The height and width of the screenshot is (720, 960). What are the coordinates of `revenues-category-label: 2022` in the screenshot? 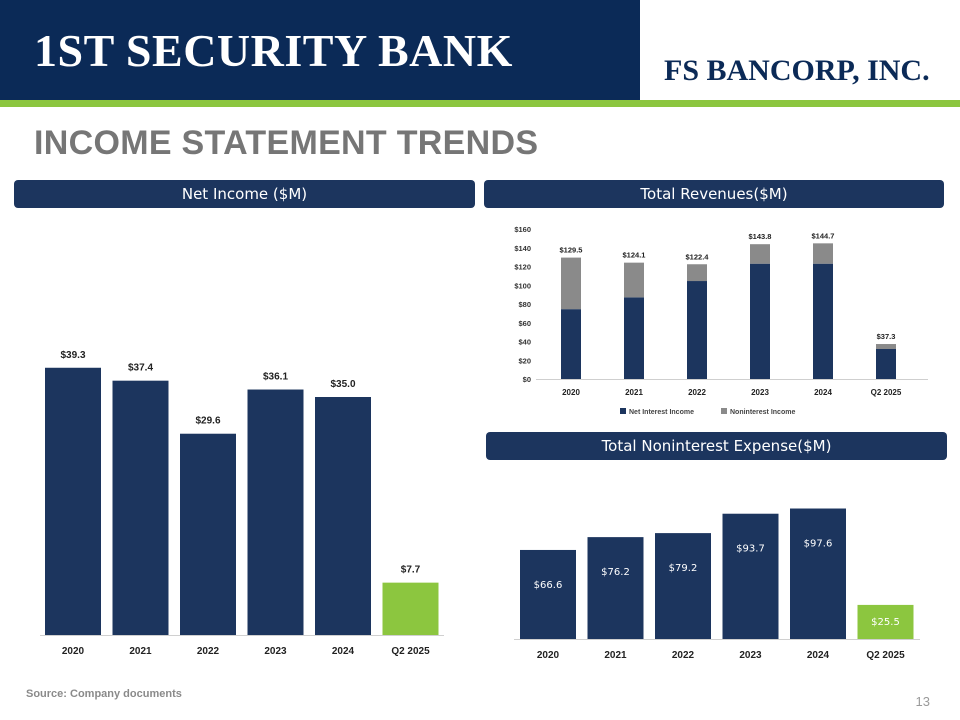 It's located at (697, 392).